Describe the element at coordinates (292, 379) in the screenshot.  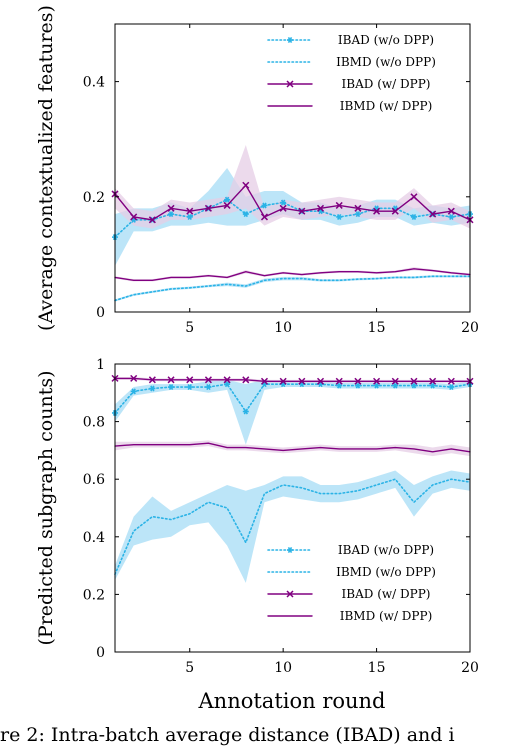
I see `series-line-ibad-w-dpp-` at that location.